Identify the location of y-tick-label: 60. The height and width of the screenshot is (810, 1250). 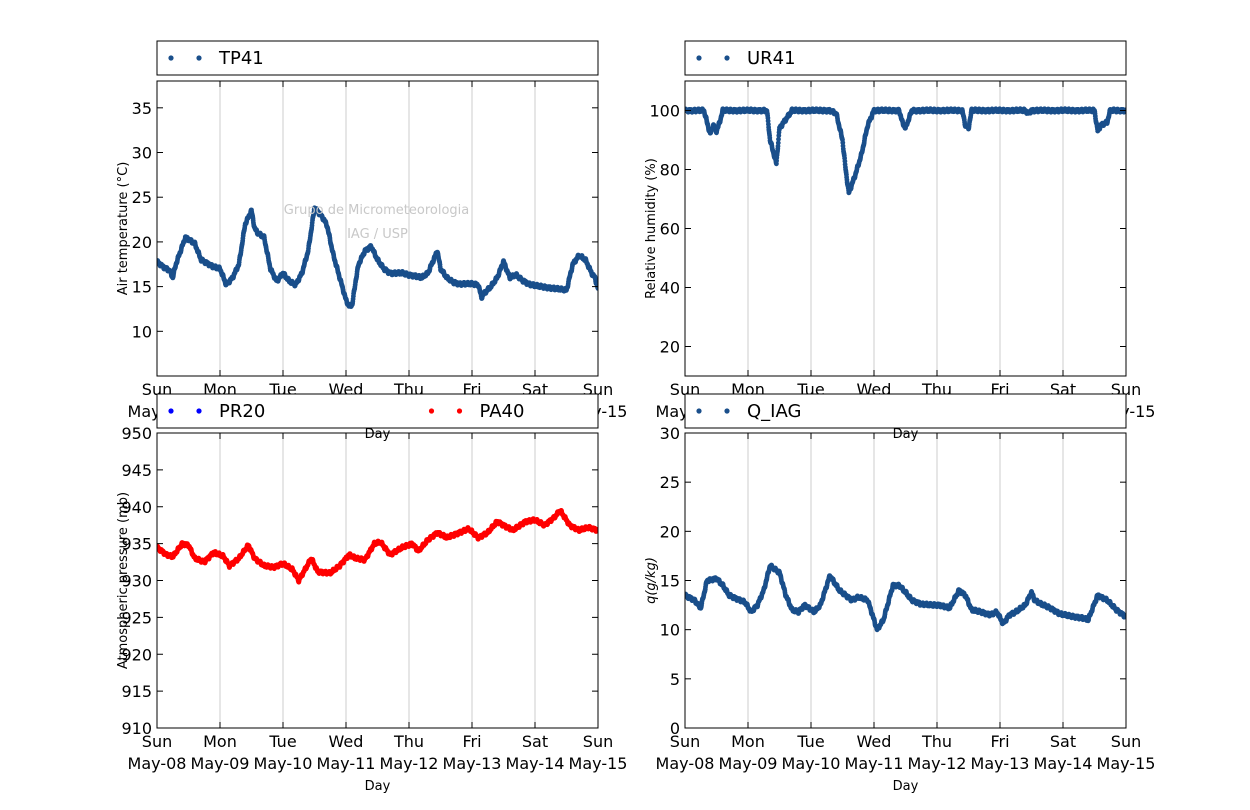
(670, 229).